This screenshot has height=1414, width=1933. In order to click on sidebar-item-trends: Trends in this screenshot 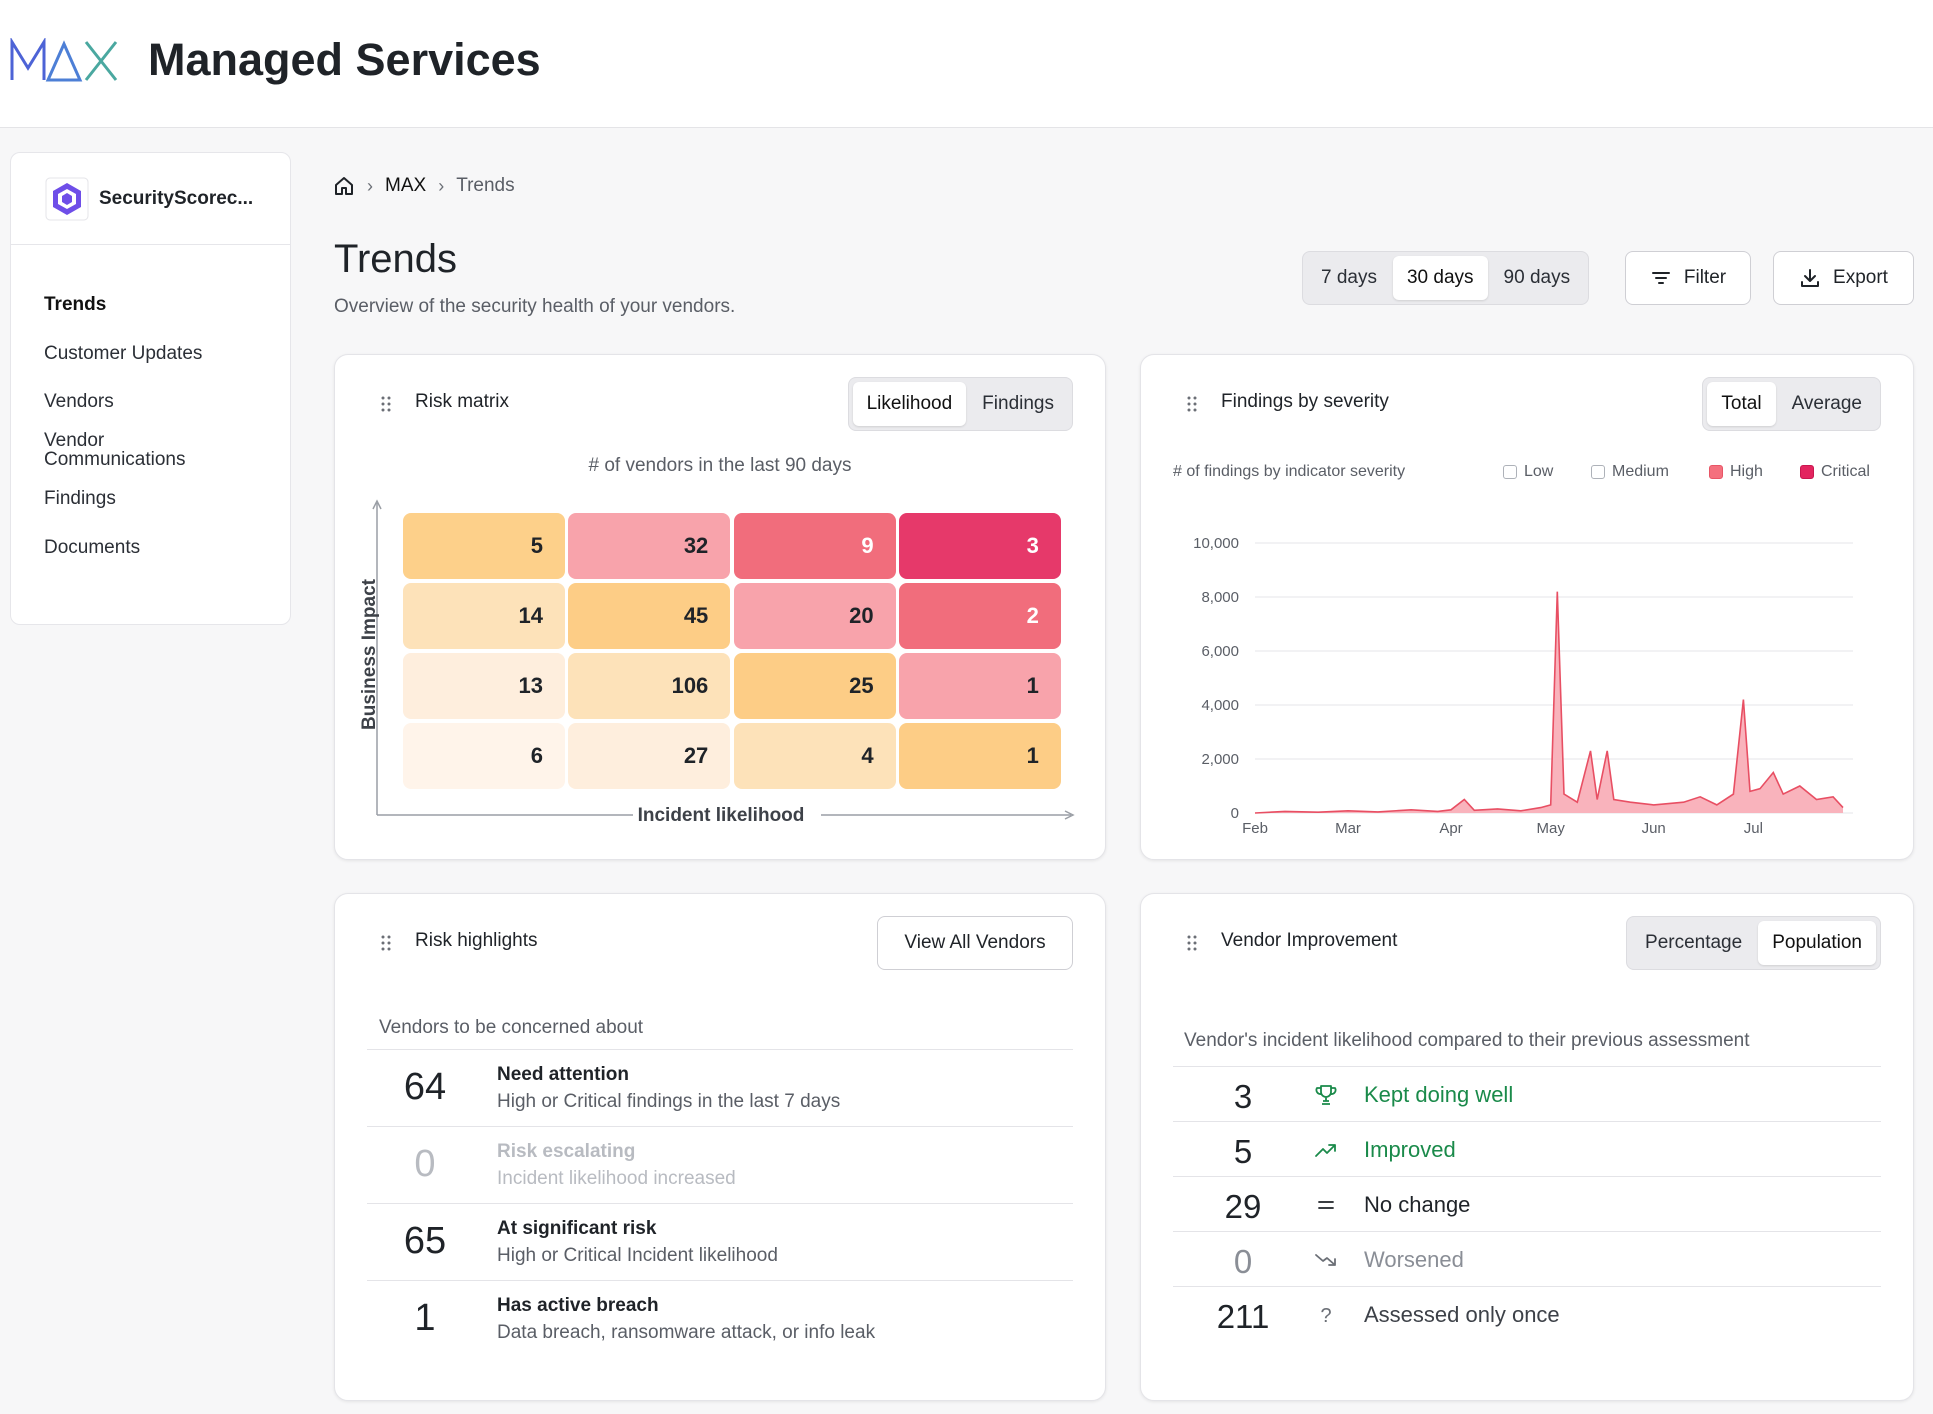, I will do `click(75, 304)`.